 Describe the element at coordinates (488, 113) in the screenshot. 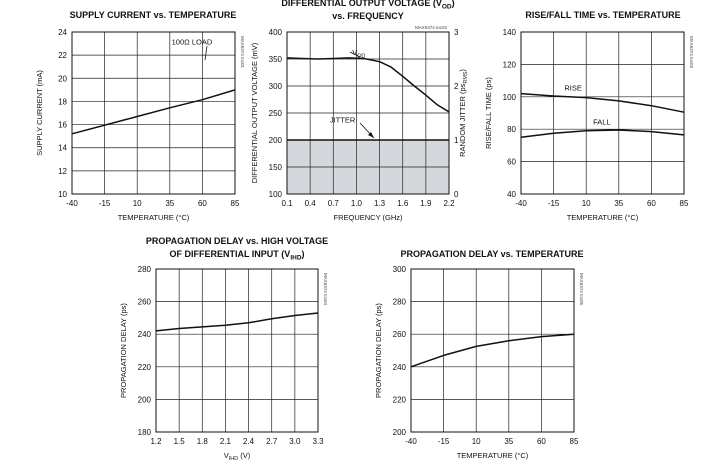

I see `y-axis-label: RISE/FALL TIME (ps)` at that location.